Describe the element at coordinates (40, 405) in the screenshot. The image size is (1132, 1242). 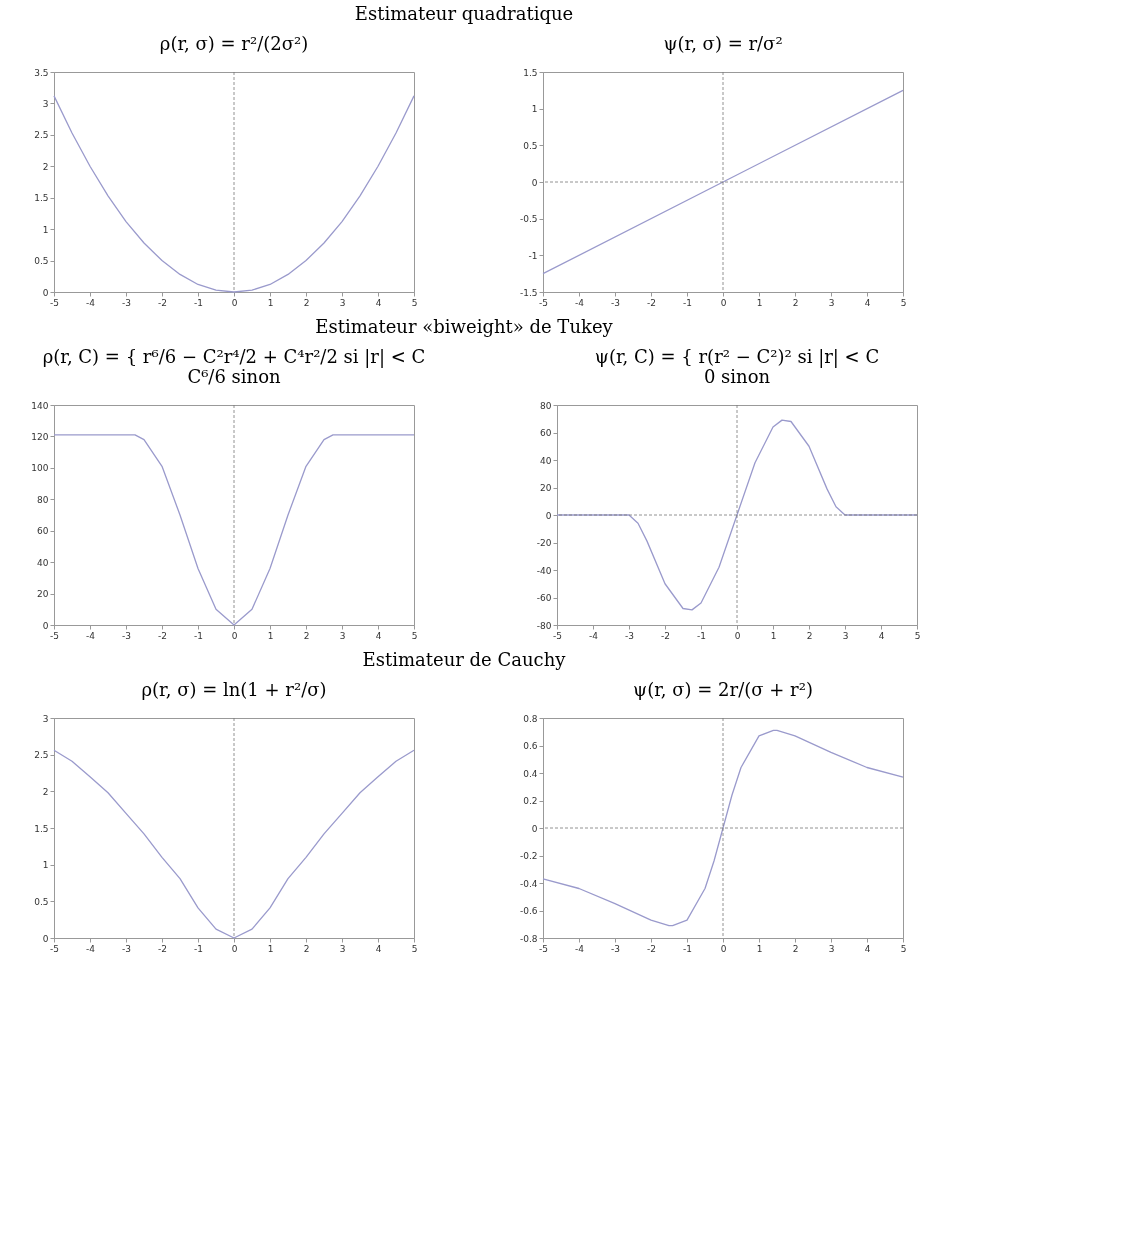
I see `y-tick-label: 140` at that location.